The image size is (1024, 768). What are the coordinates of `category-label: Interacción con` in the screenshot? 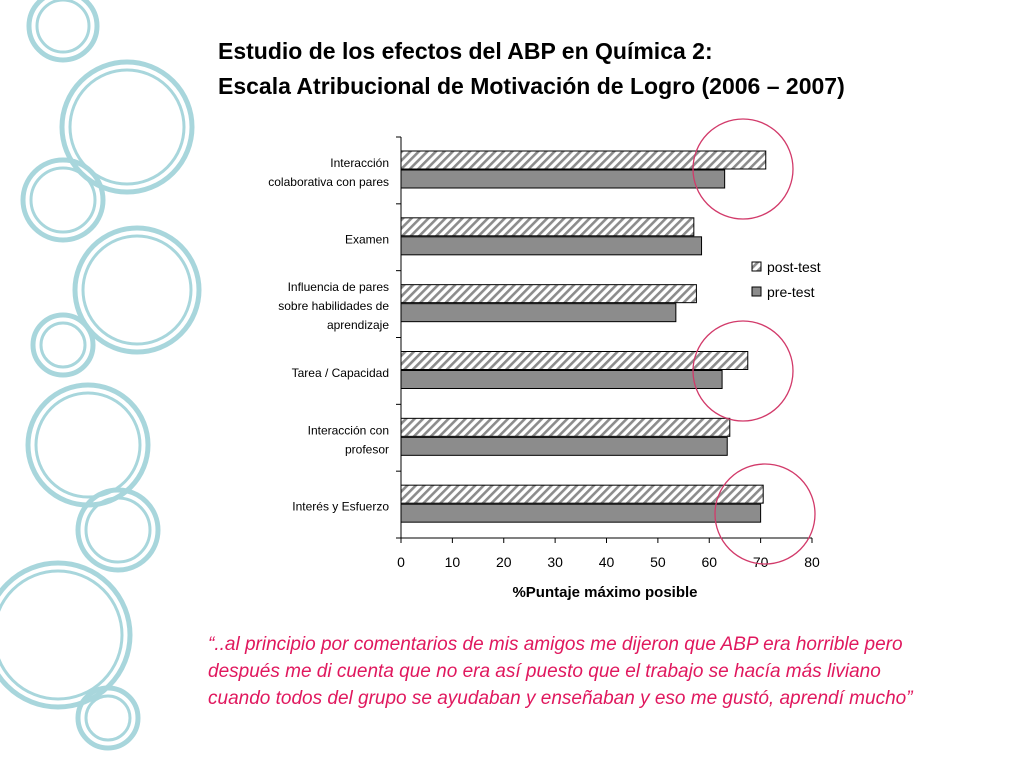 It's located at (348, 430).